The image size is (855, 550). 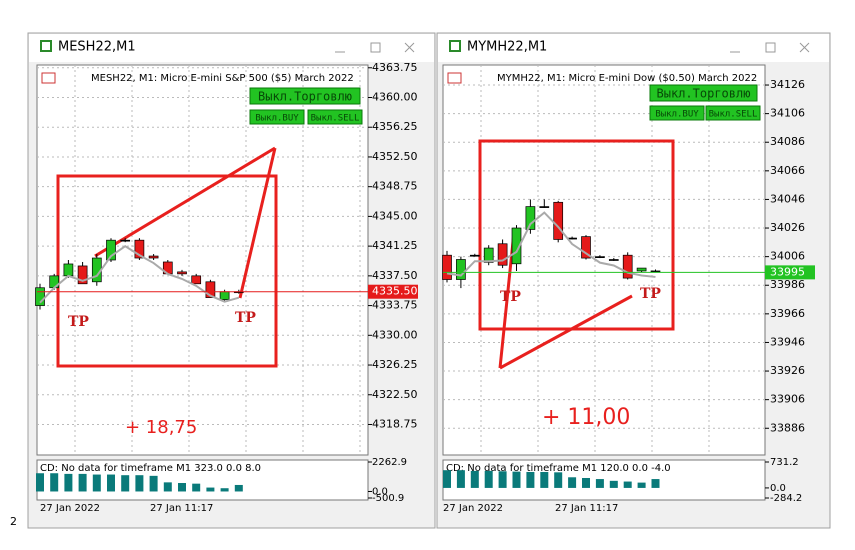 I want to click on window-title: MESH22,M1, so click(x=97, y=47).